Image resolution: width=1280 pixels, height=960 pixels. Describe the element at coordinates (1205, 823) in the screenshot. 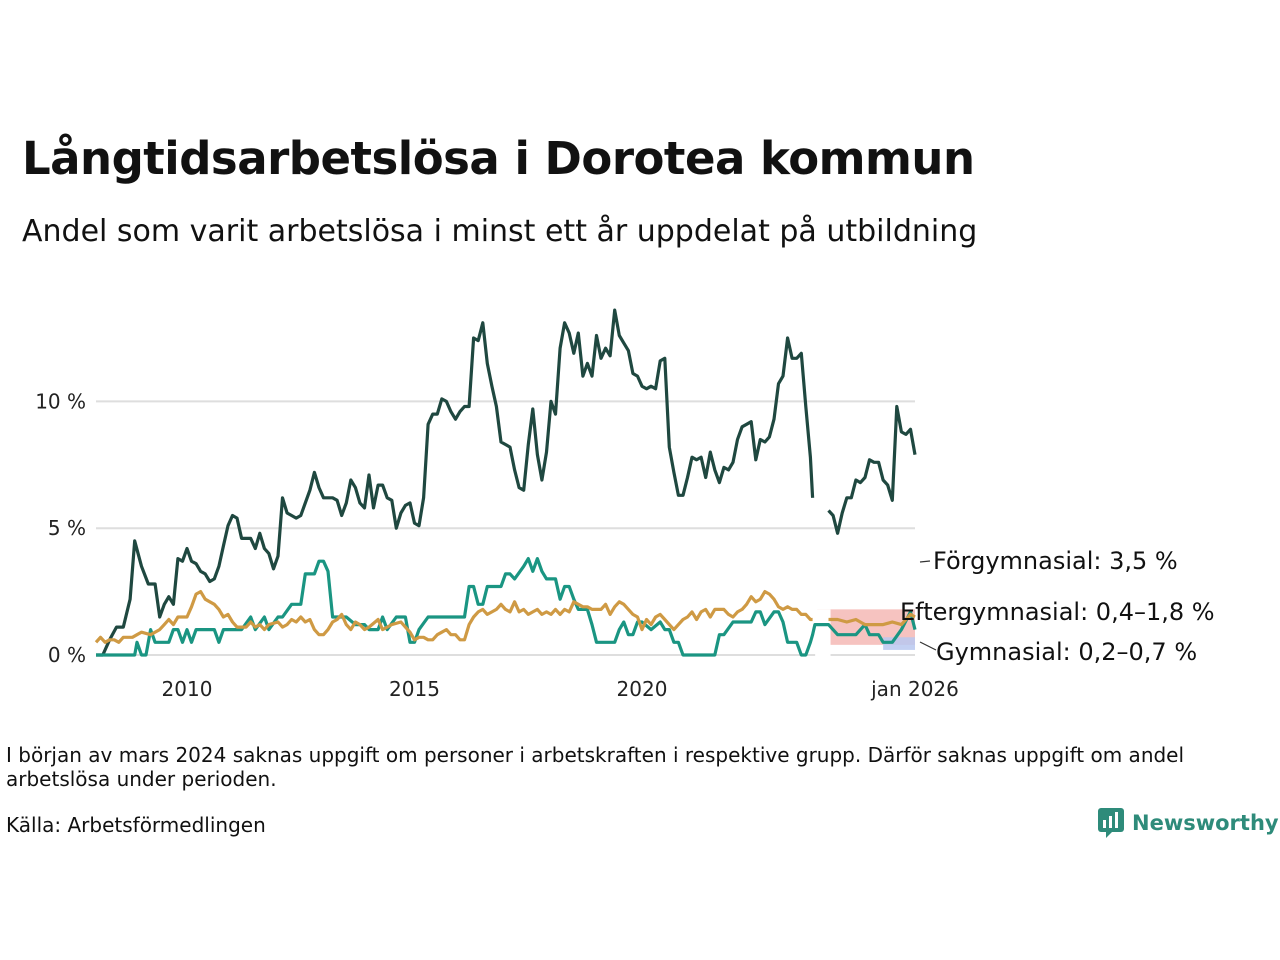

I see `logo-text: Newsworthy` at that location.